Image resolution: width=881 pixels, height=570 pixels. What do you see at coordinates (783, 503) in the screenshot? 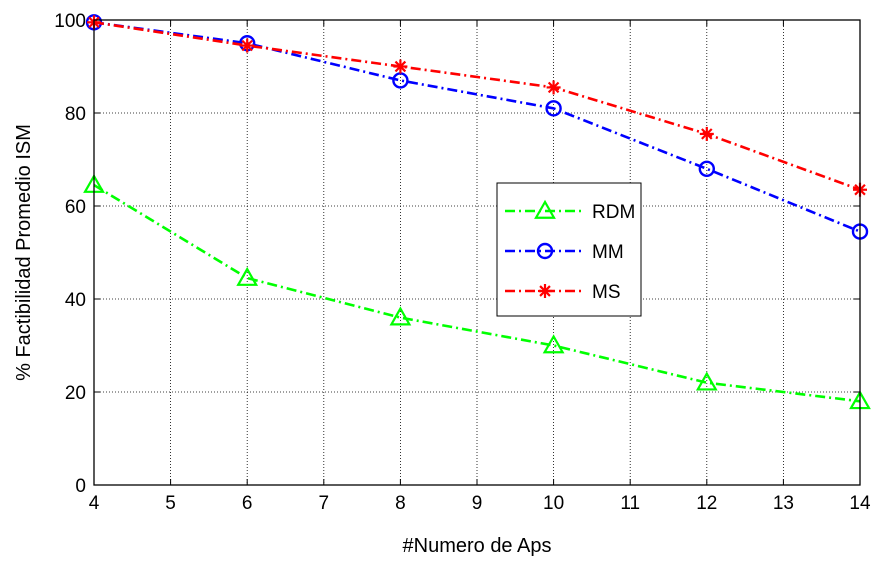
I see `x-tick-label: 13` at bounding box center [783, 503].